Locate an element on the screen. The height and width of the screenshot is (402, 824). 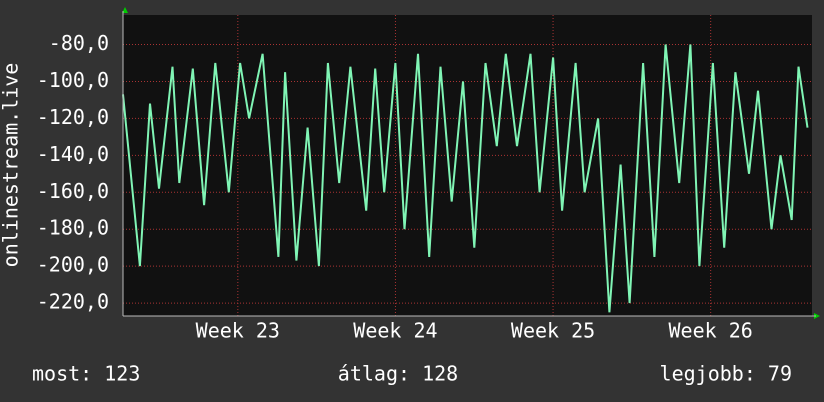
y-tick-label: -180,0 is located at coordinates (73, 228).